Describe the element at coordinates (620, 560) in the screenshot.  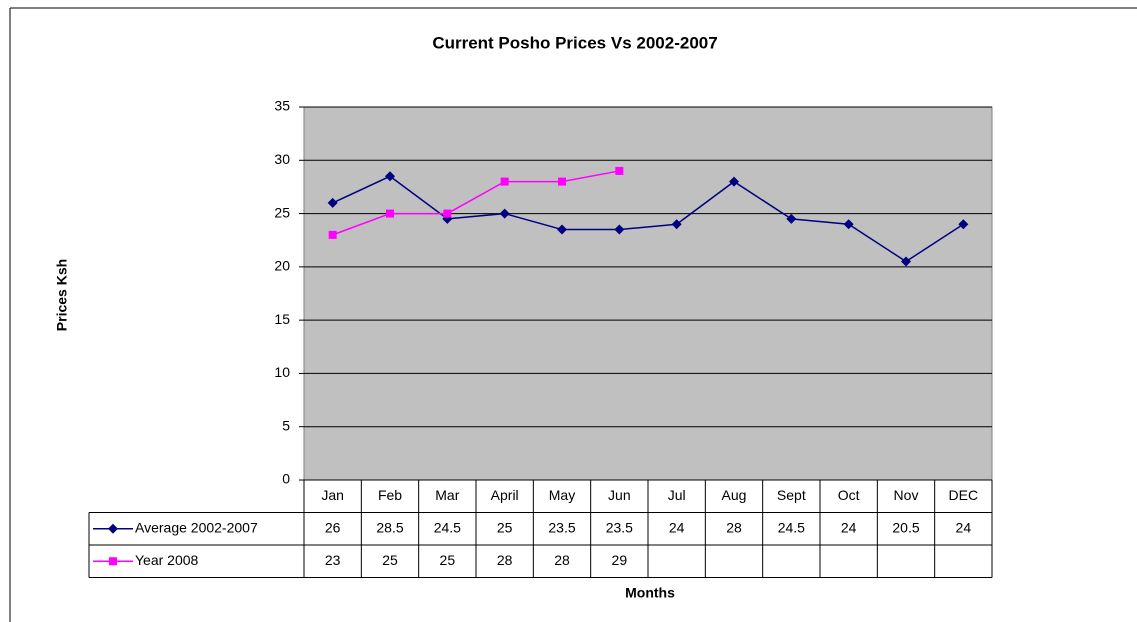
I see `table-value: 29` at that location.